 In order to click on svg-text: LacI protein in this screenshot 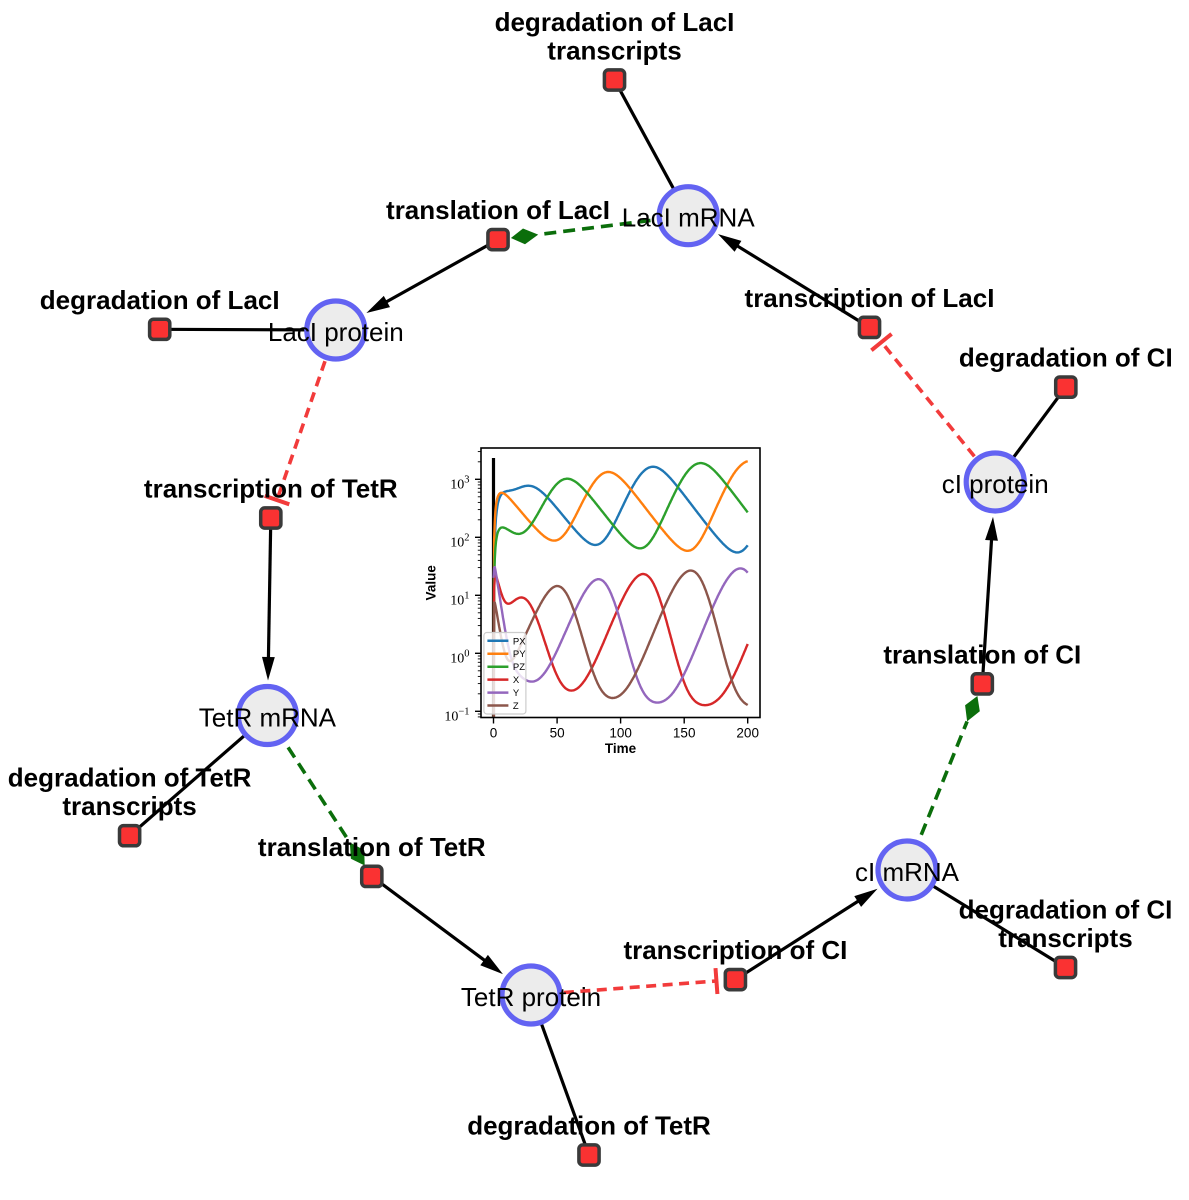, I will do `click(336, 332)`.